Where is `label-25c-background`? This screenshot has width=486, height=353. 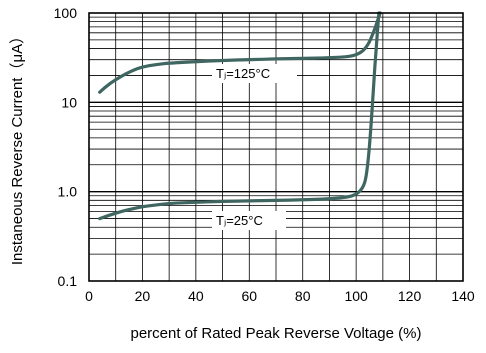 label-25c-background is located at coordinates (249, 220).